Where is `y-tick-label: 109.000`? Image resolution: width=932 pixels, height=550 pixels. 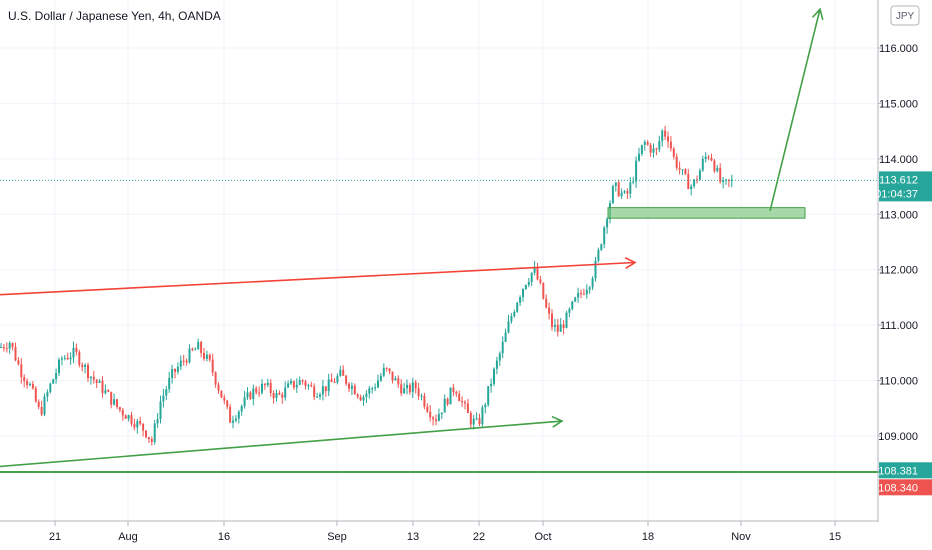
y-tick-label: 109.000 is located at coordinates (898, 437).